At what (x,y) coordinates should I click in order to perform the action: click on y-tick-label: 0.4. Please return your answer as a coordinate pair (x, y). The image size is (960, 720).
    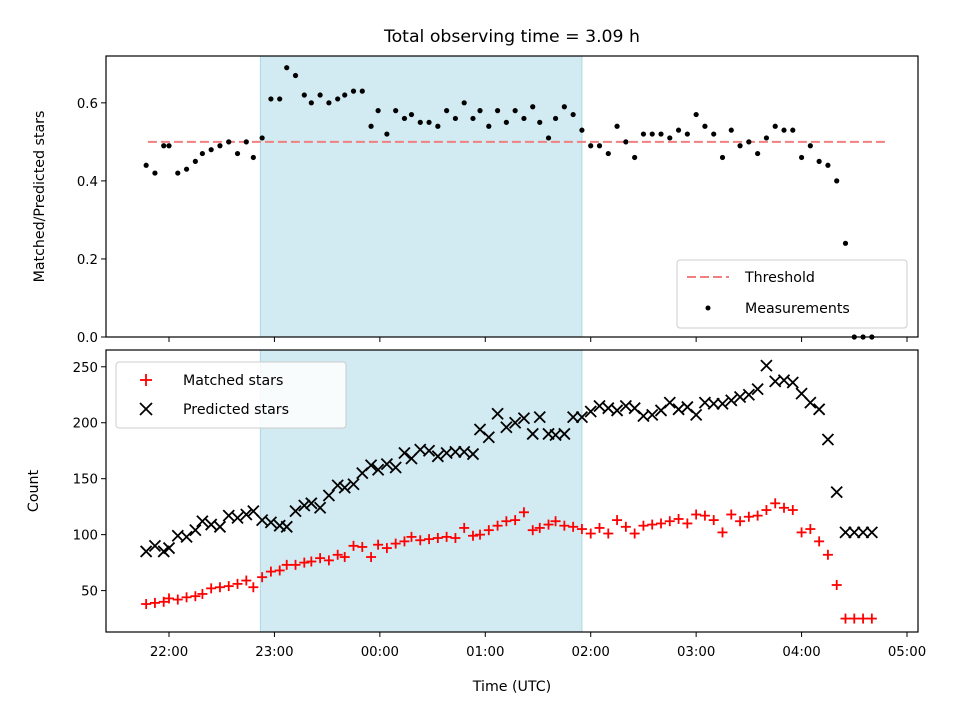
    Looking at the image, I should click on (87, 182).